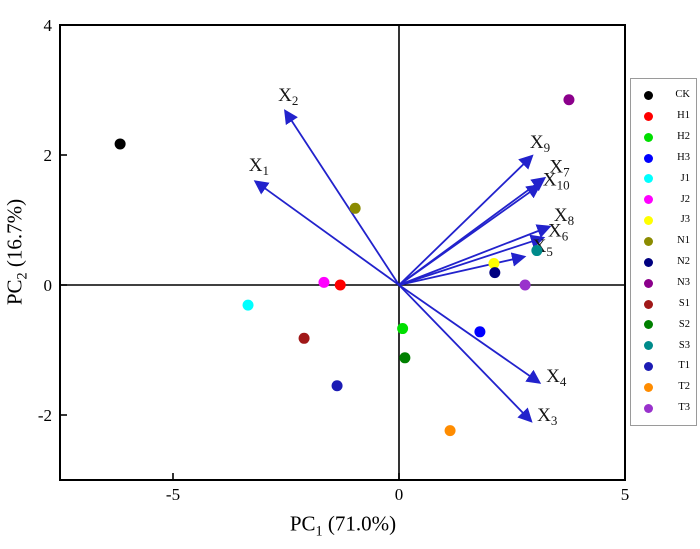  What do you see at coordinates (403, 329) in the screenshot?
I see `data-point-H2` at bounding box center [403, 329].